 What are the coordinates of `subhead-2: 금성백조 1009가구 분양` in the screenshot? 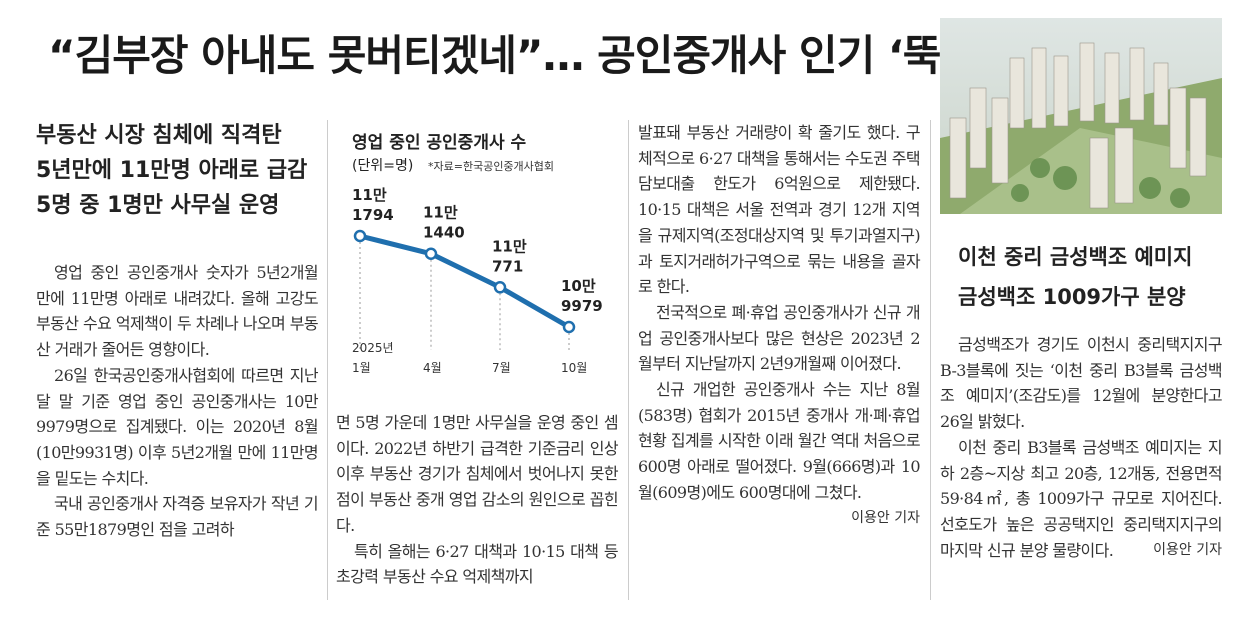 It's located at (1072, 297).